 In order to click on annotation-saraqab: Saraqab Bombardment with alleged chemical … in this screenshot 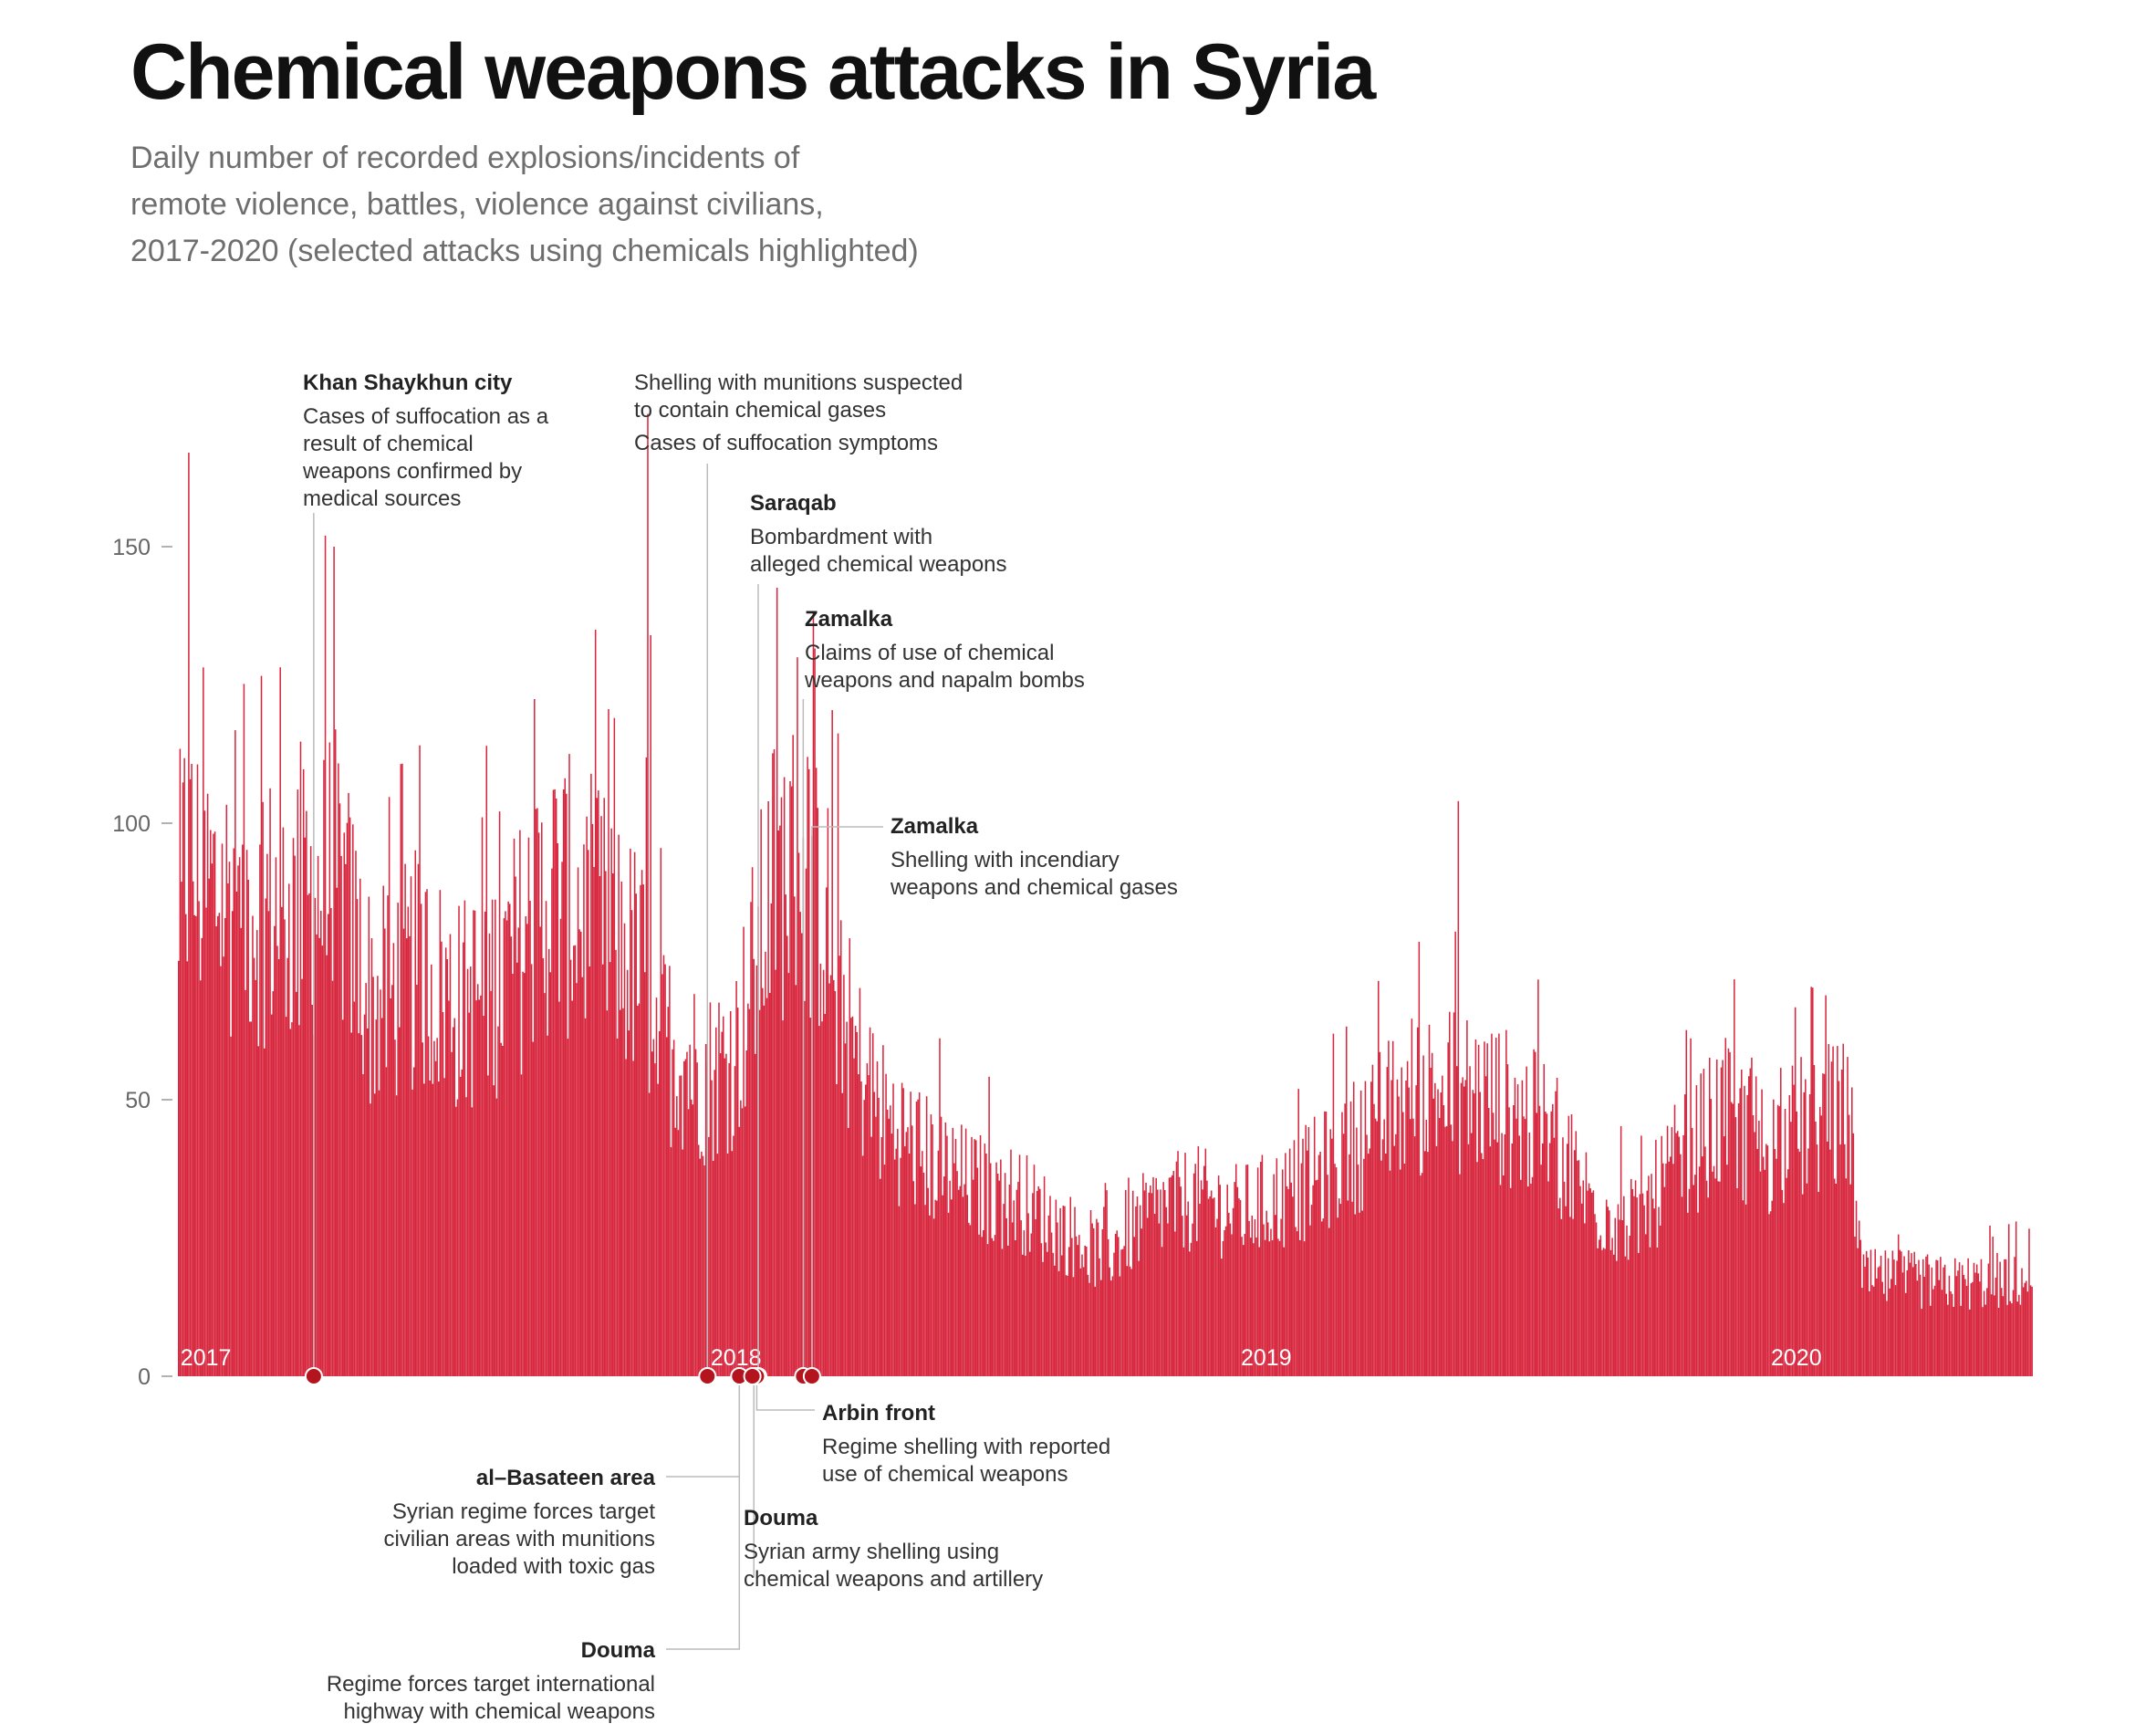, I will do `click(879, 534)`.